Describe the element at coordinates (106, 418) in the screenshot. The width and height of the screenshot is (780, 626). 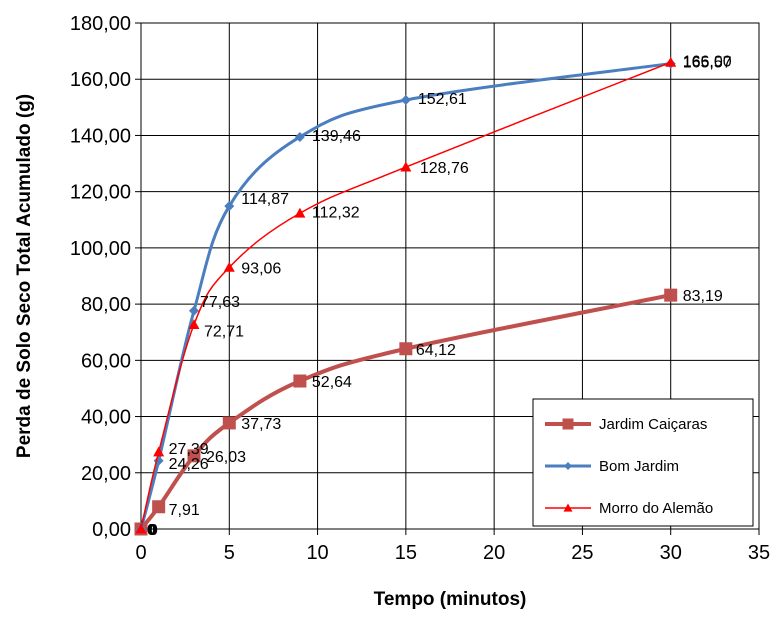
I see `y-tick-label: 40,00` at that location.